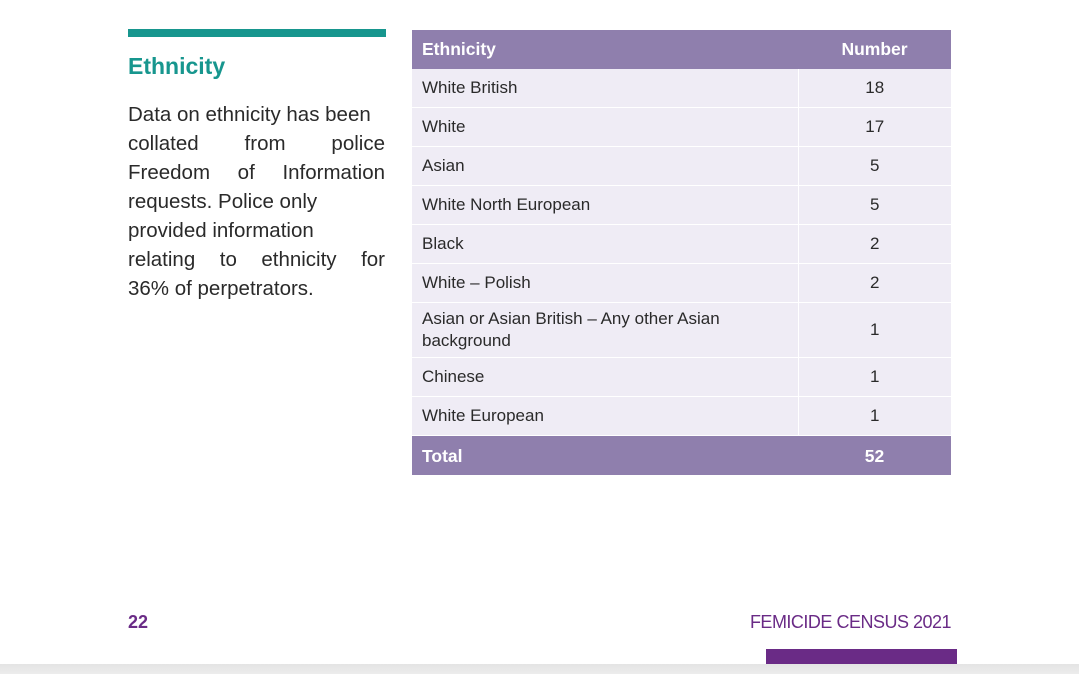  Describe the element at coordinates (223, 201) in the screenshot. I see `intro-line: requests. Police only` at that location.